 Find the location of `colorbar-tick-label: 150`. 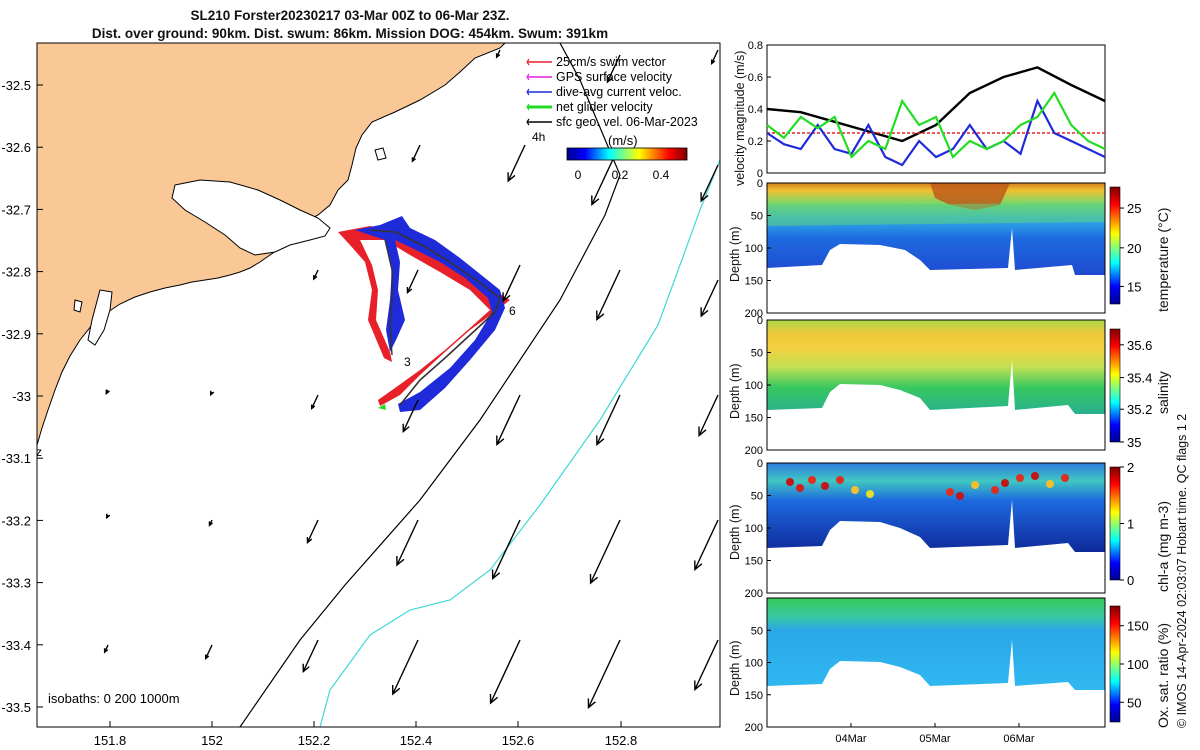

colorbar-tick-label: 150 is located at coordinates (1138, 626).